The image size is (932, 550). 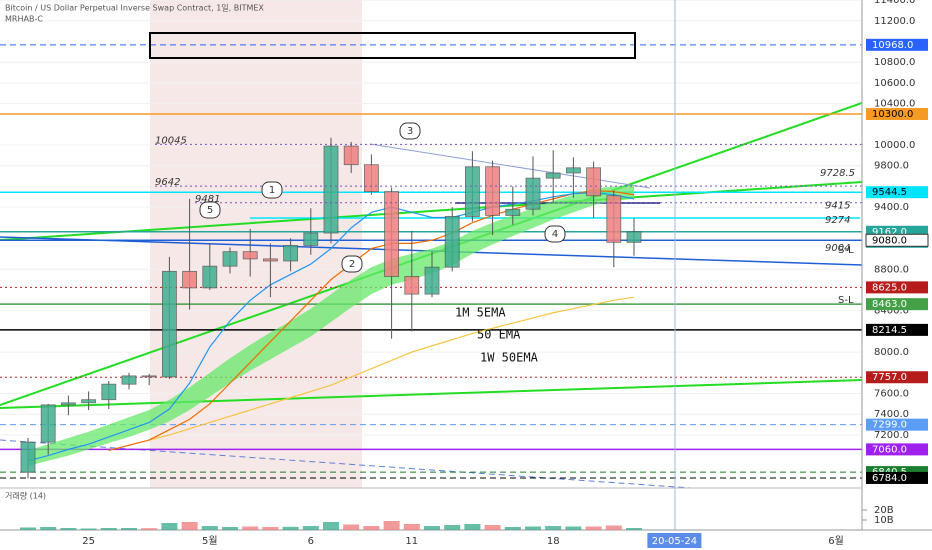 I want to click on price-badge-label: 7757.0, so click(x=889, y=377).